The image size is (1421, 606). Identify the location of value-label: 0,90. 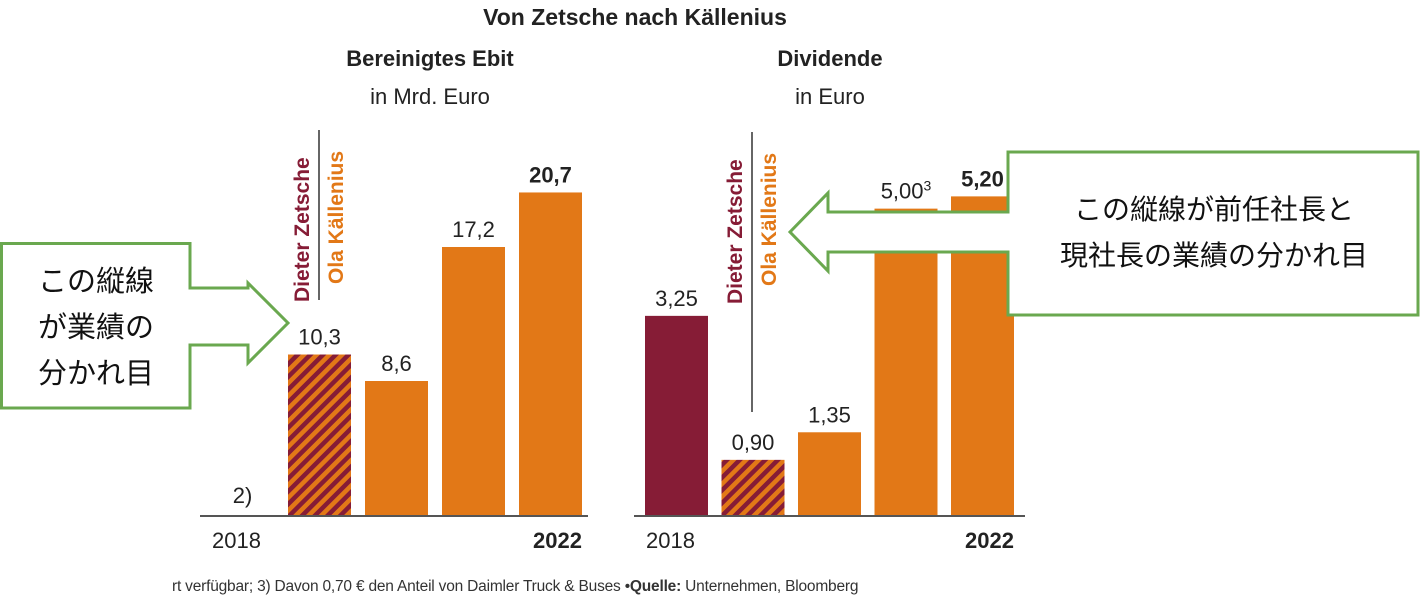
(753, 442).